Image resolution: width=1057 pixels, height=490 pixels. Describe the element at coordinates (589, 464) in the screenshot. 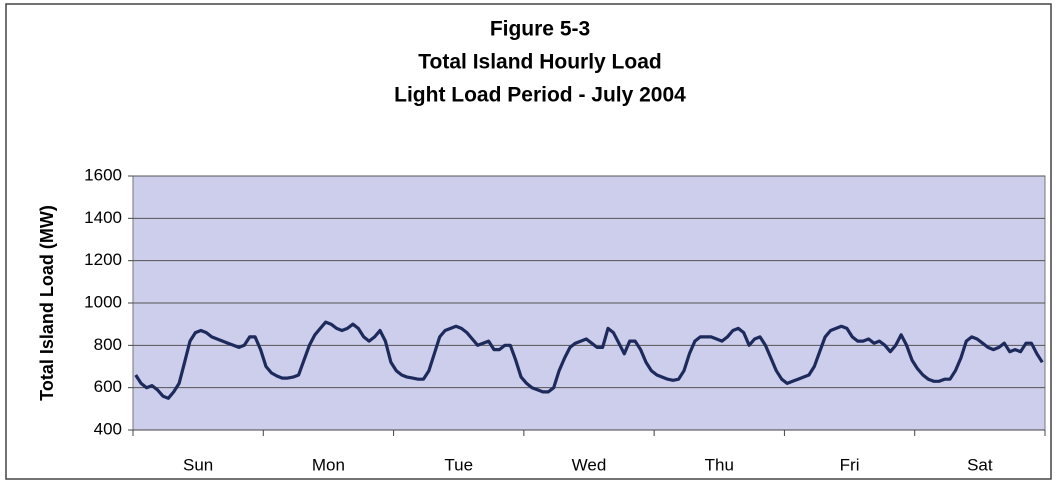

I see `x-tick-label: Wed` at that location.